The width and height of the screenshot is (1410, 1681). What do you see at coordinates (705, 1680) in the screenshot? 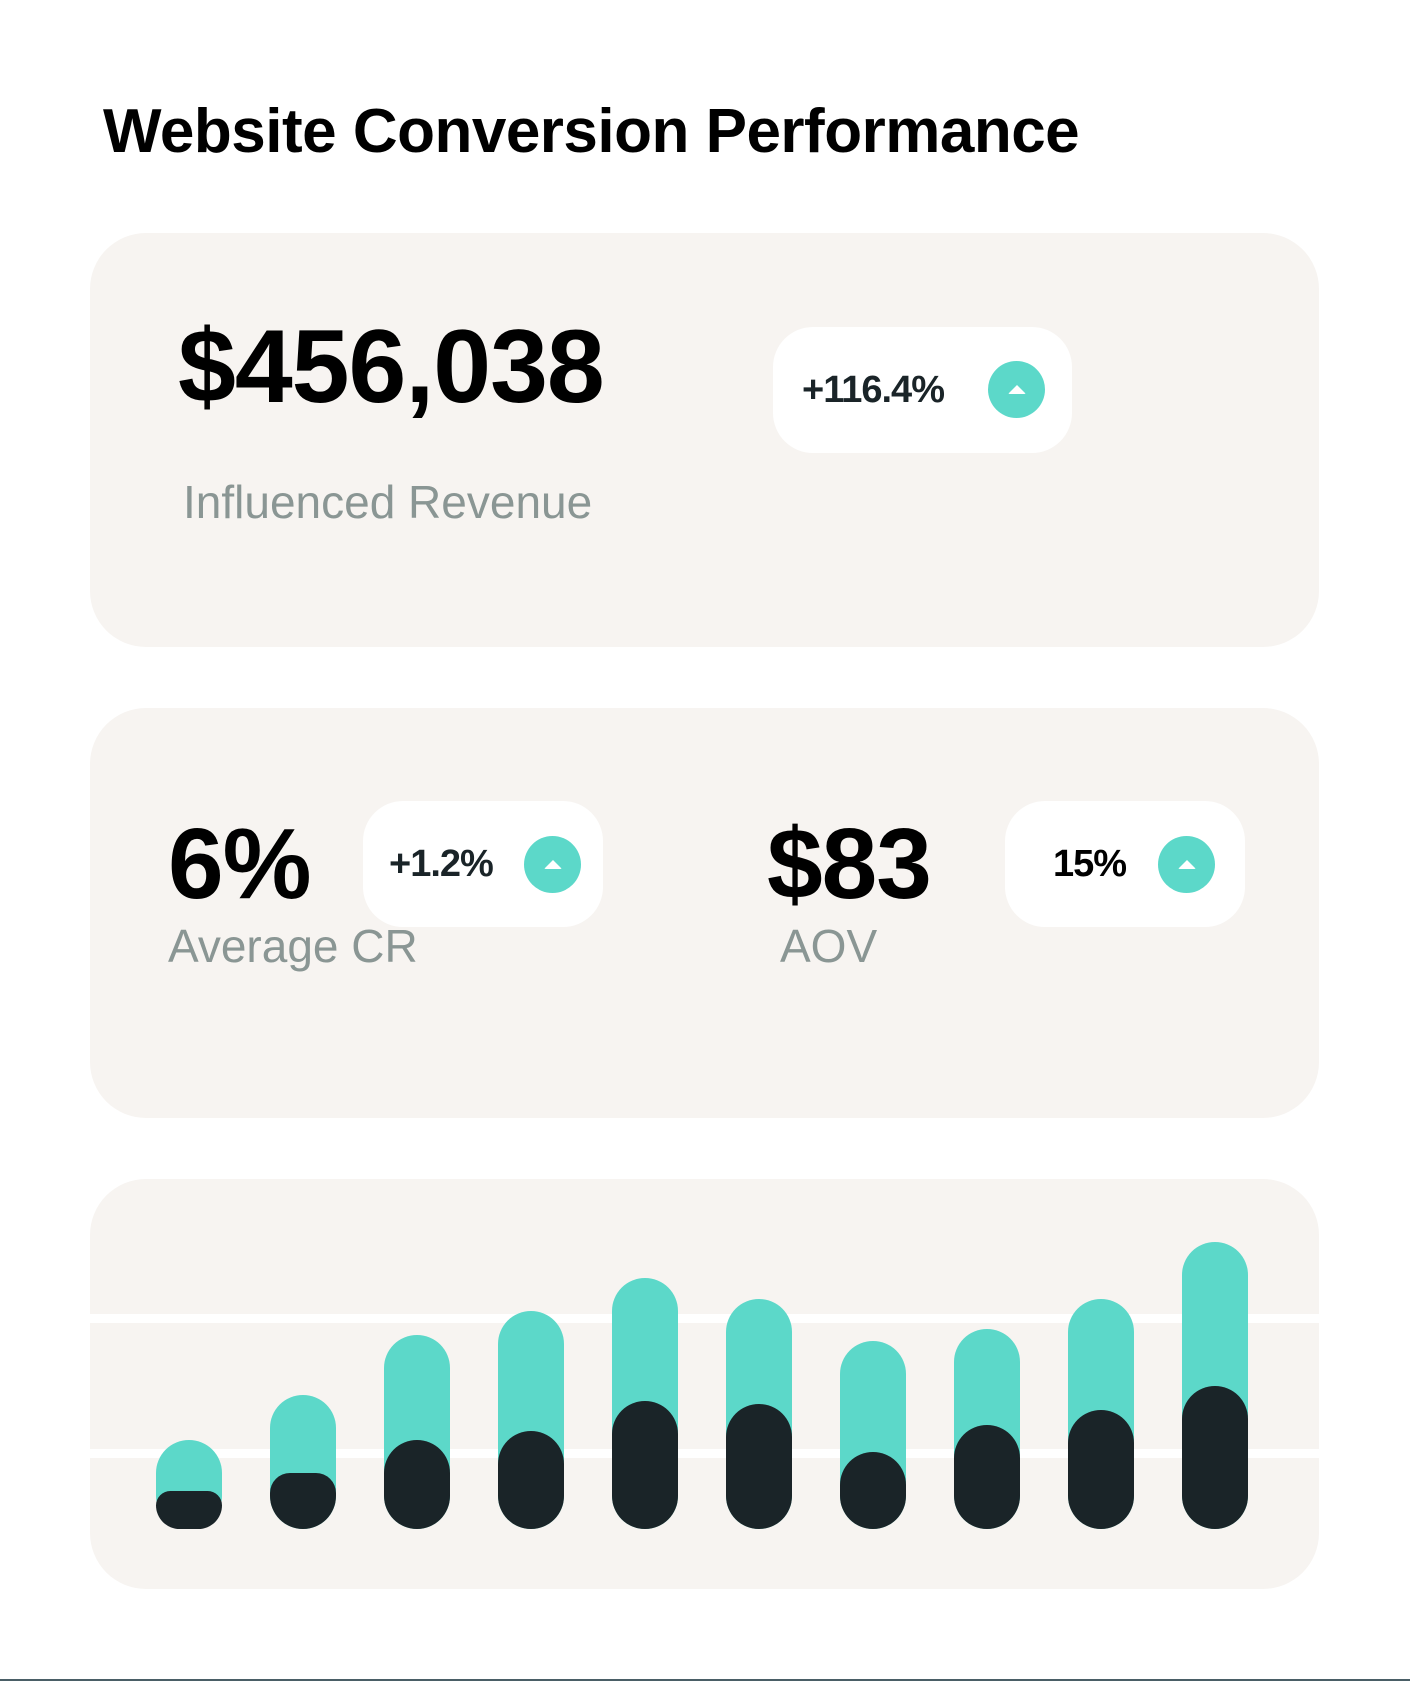
I see `bottom-divider` at bounding box center [705, 1680].